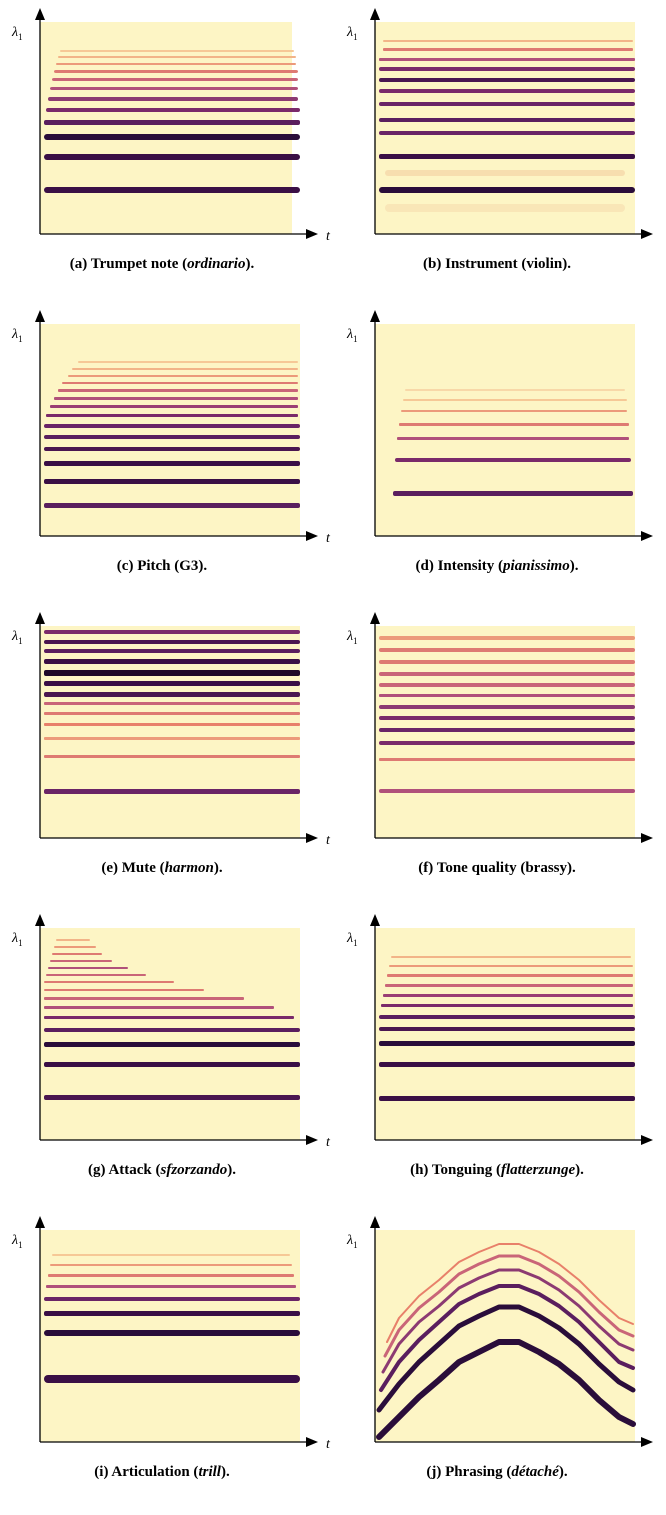 The height and width of the screenshot is (1515, 666). I want to click on spectrogram-c: λ1 t, so click(171, 428).